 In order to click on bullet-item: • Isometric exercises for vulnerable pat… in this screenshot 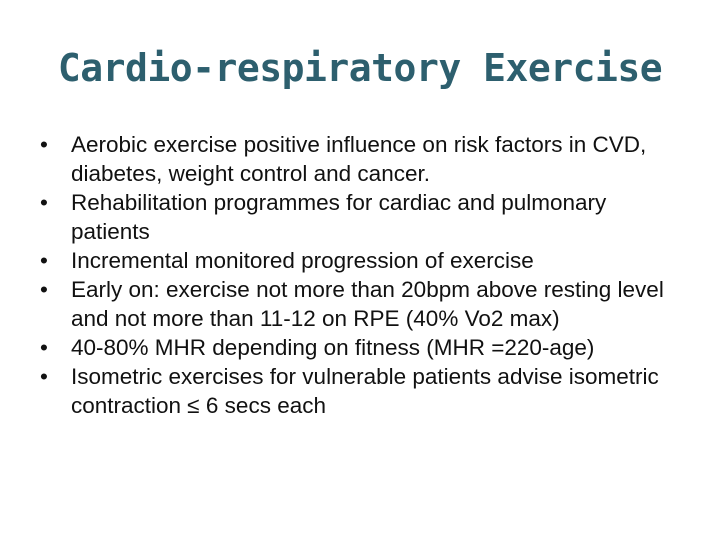, I will do `click(360, 391)`.